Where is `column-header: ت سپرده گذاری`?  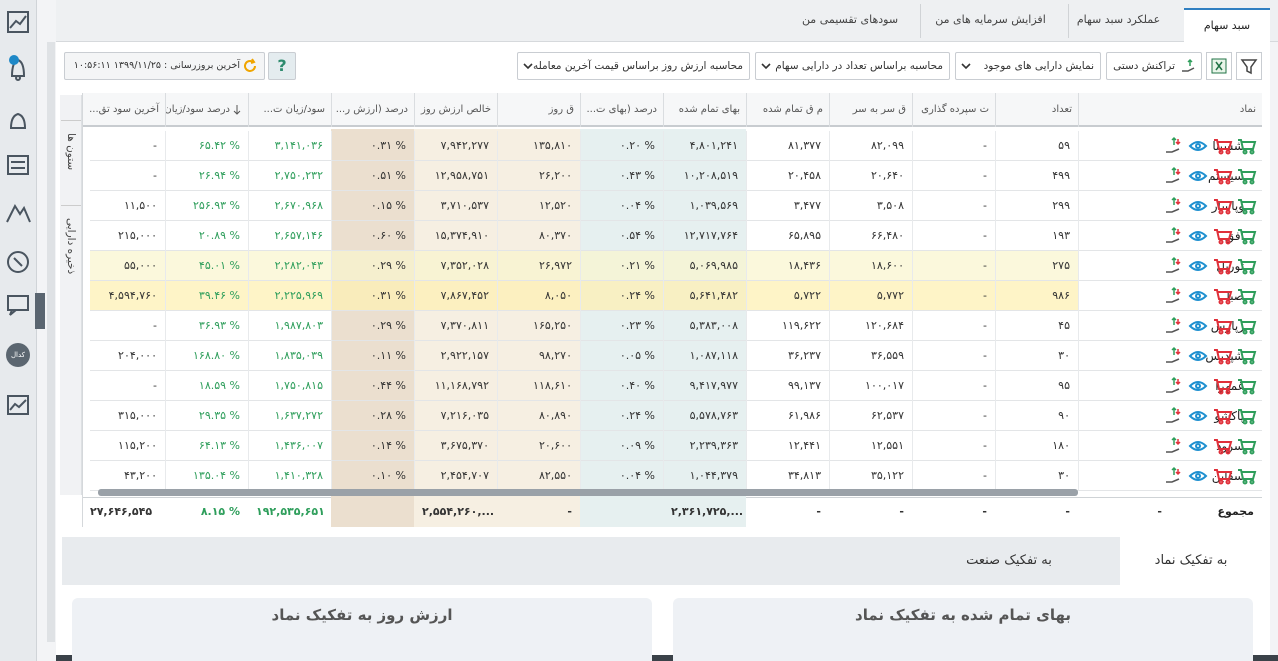
column-header: ت سپرده گذاری is located at coordinates (953, 110).